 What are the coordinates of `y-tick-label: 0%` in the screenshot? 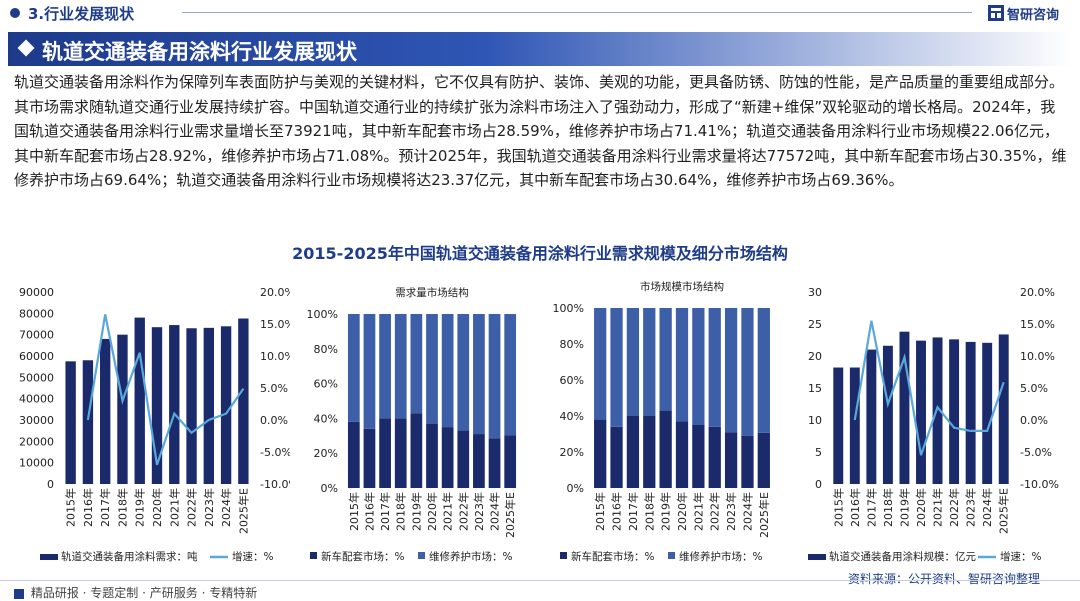 It's located at (329, 488).